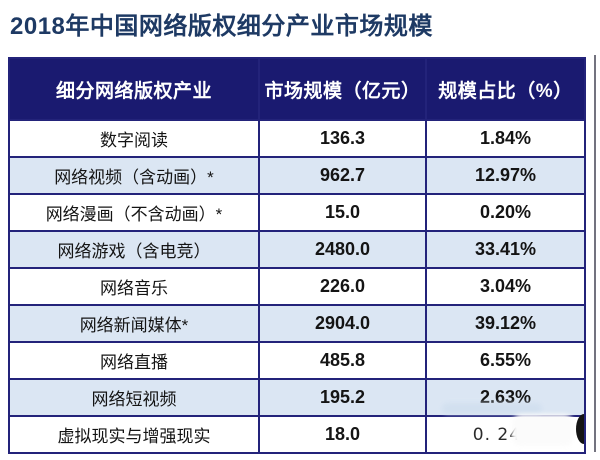 This screenshot has width=600, height=460. Describe the element at coordinates (342, 434) in the screenshot. I see `scale-cell: 18.0` at that location.